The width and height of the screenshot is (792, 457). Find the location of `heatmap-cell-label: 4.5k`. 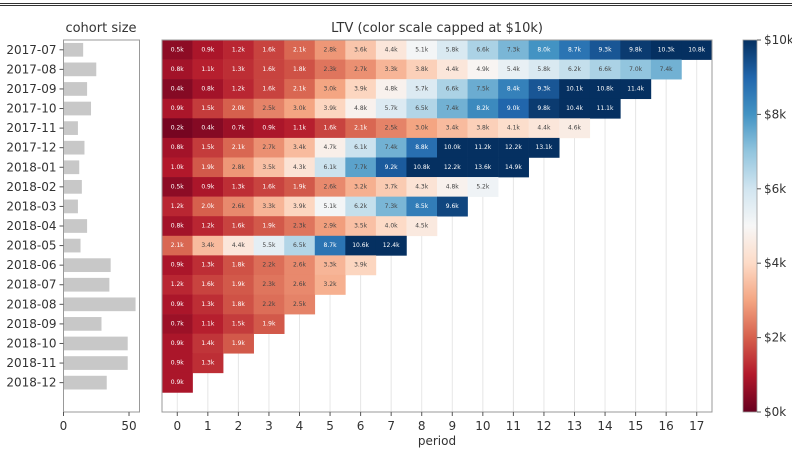

heatmap-cell-label: 4.5k is located at coordinates (422, 226).